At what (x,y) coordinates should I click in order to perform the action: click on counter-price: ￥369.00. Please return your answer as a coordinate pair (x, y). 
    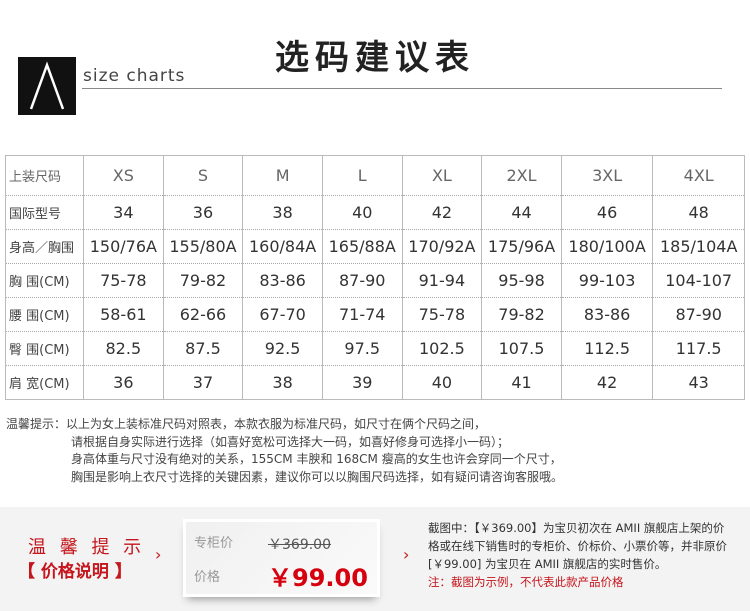
    Looking at the image, I should click on (299, 545).